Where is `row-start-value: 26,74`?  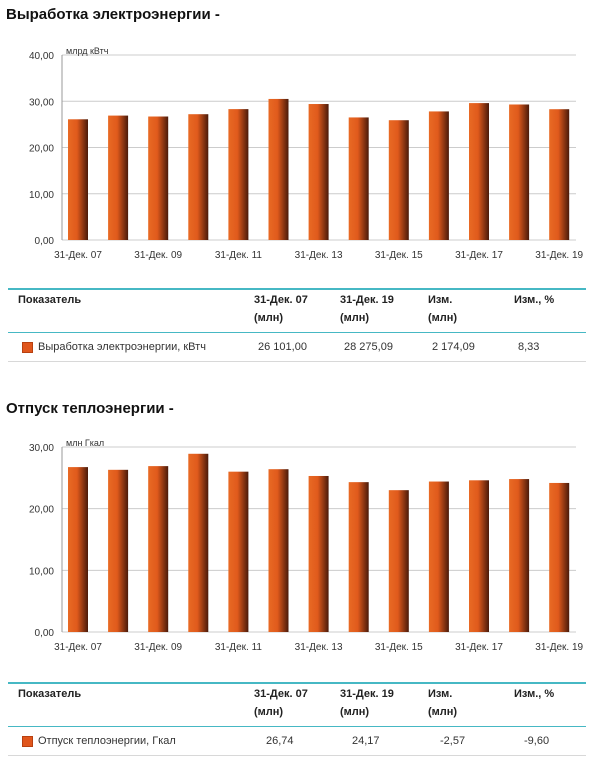 row-start-value: 26,74 is located at coordinates (280, 741).